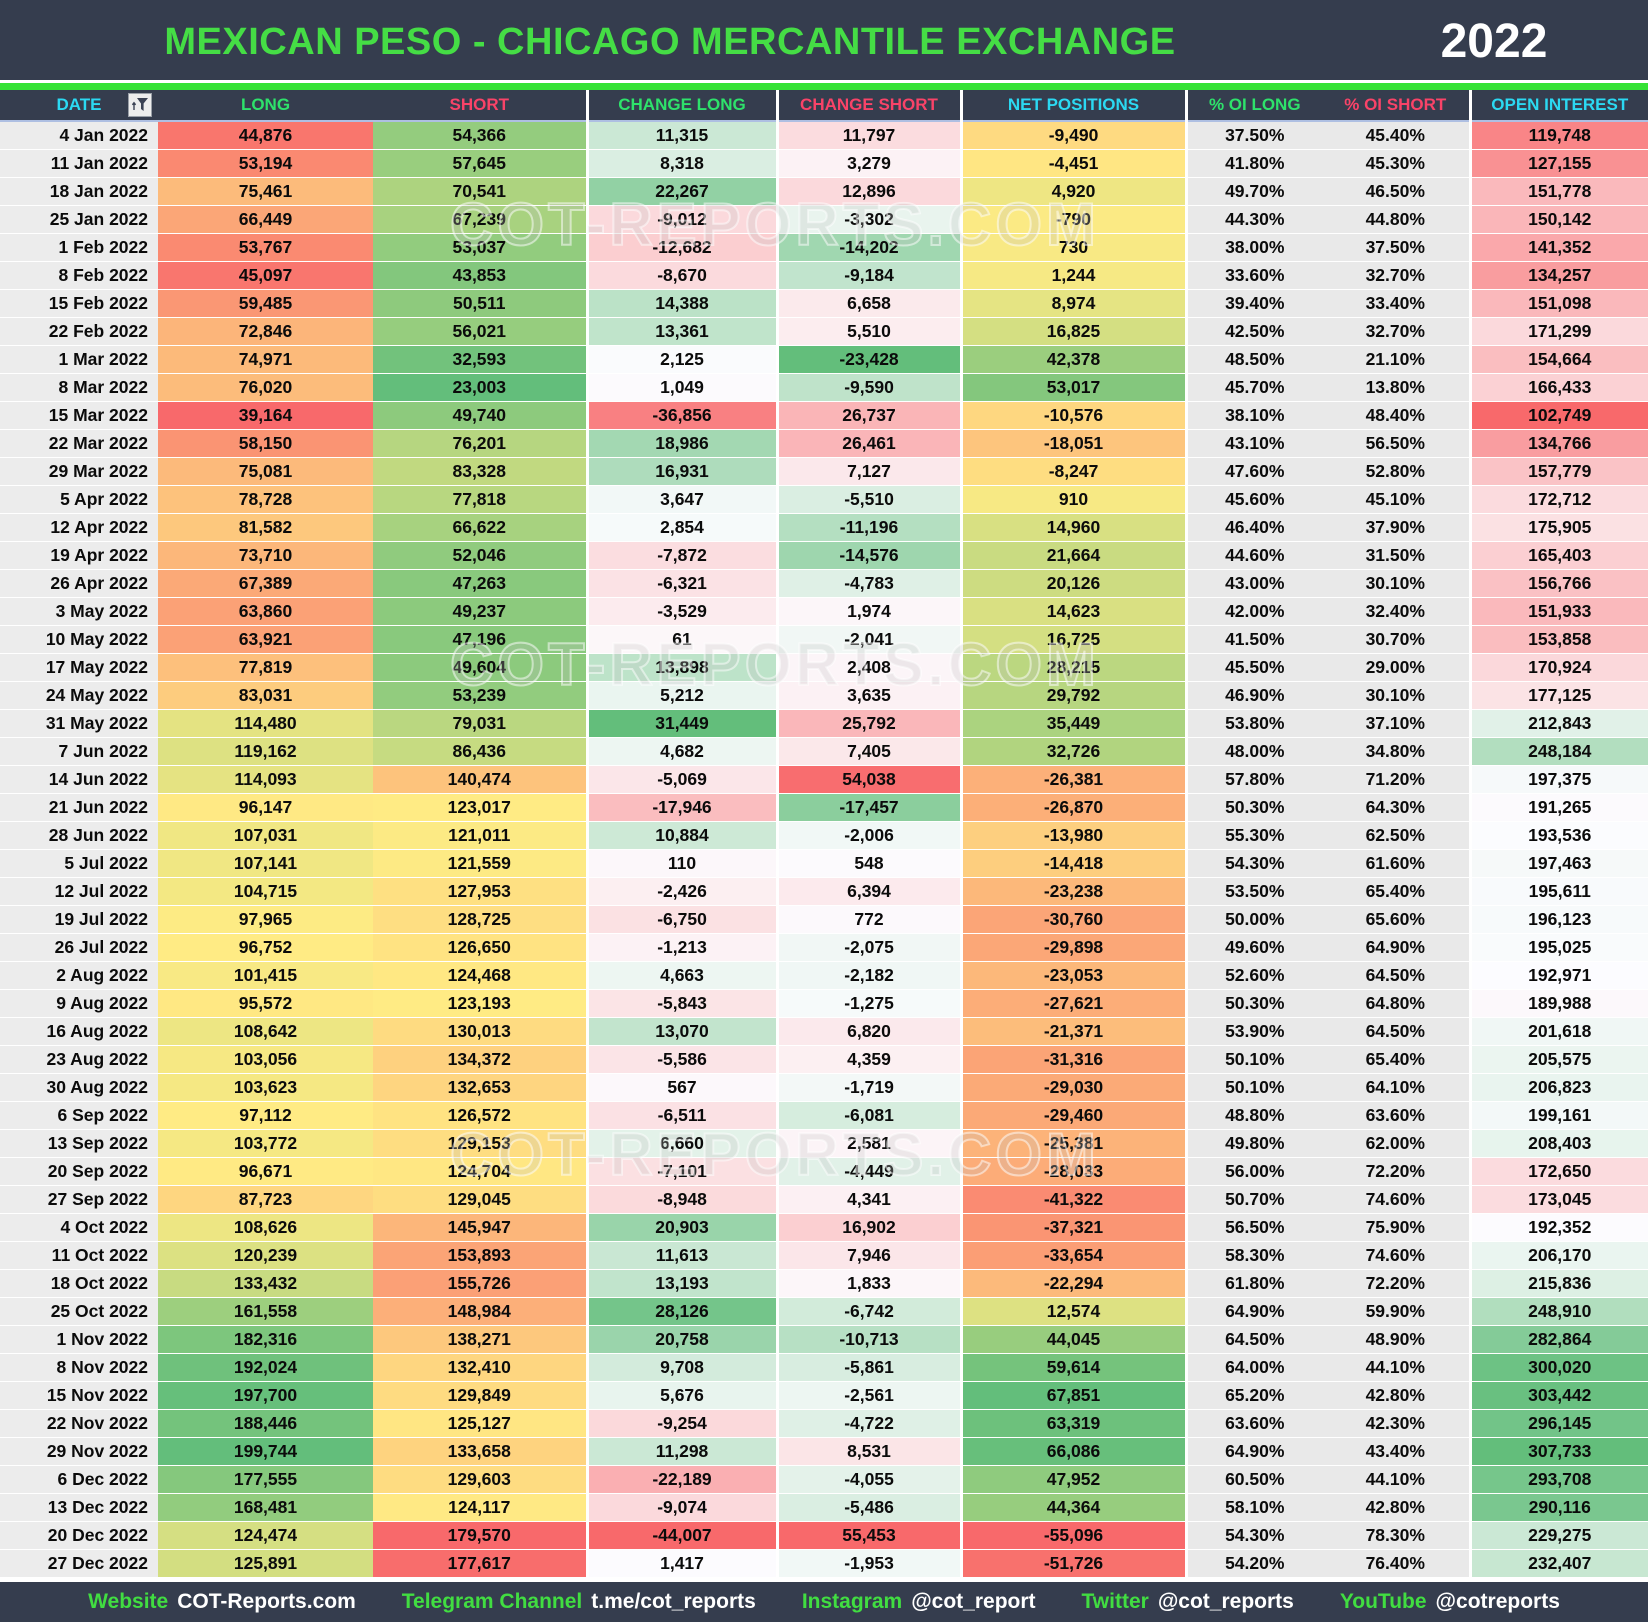 The image size is (1648, 1622). Describe the element at coordinates (681, 219) in the screenshot. I see `cell-change_long: -9,012` at that location.